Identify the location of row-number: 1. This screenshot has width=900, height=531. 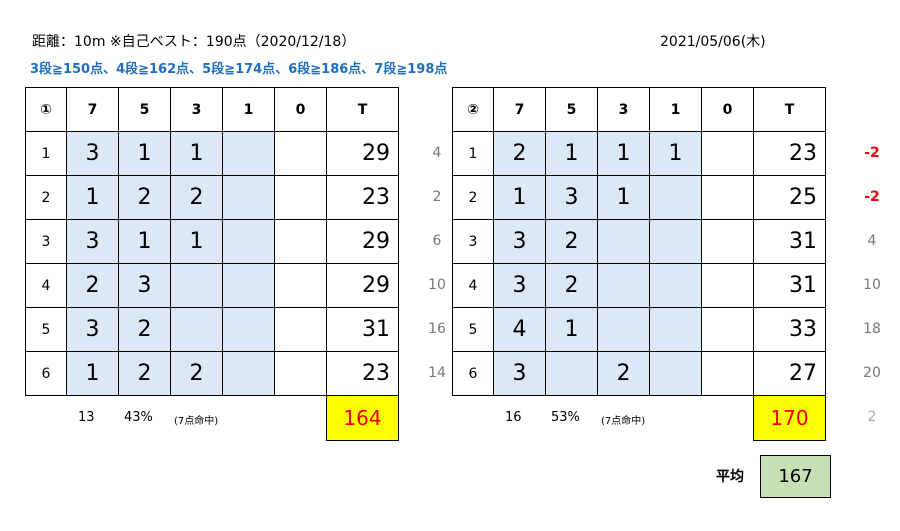
(46, 153).